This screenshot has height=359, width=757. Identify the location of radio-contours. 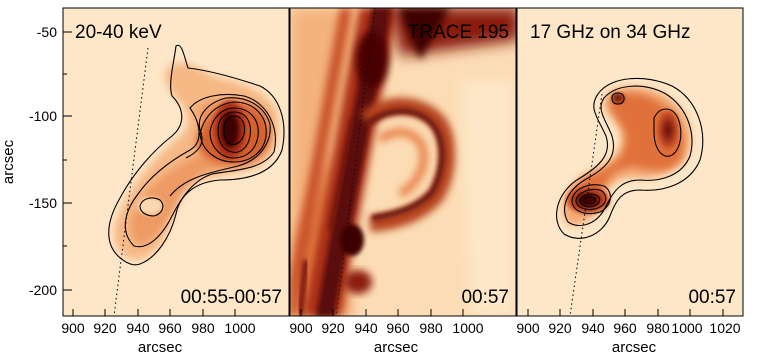
(630, 158).